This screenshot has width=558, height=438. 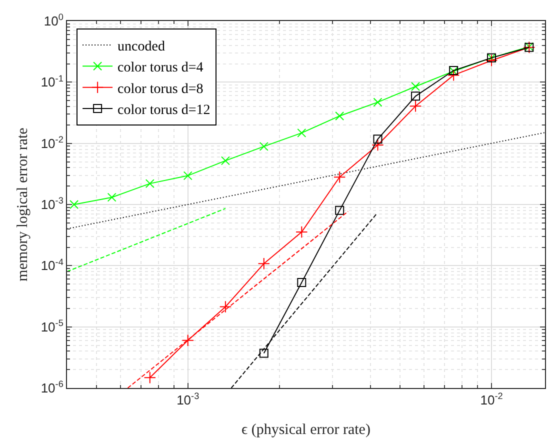 What do you see at coordinates (54, 20) in the screenshot?
I see `y-tick-label: 10$^{0}$` at bounding box center [54, 20].